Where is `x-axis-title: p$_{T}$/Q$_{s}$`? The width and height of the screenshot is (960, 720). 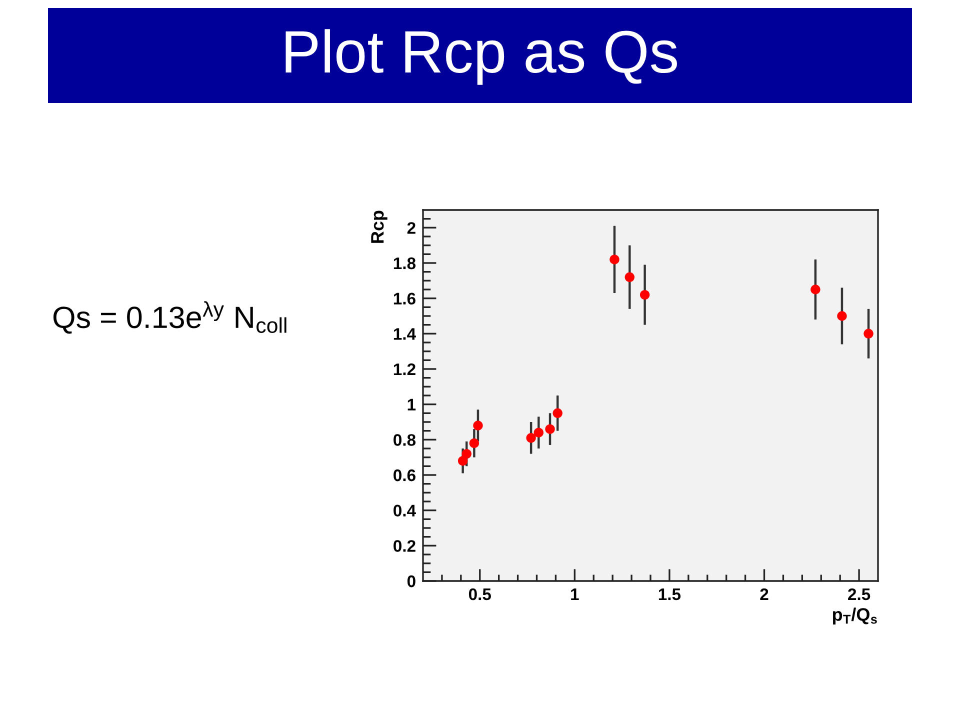 x-axis-title: p$_{T}$/Q$_{s}$ is located at coordinates (854, 616).